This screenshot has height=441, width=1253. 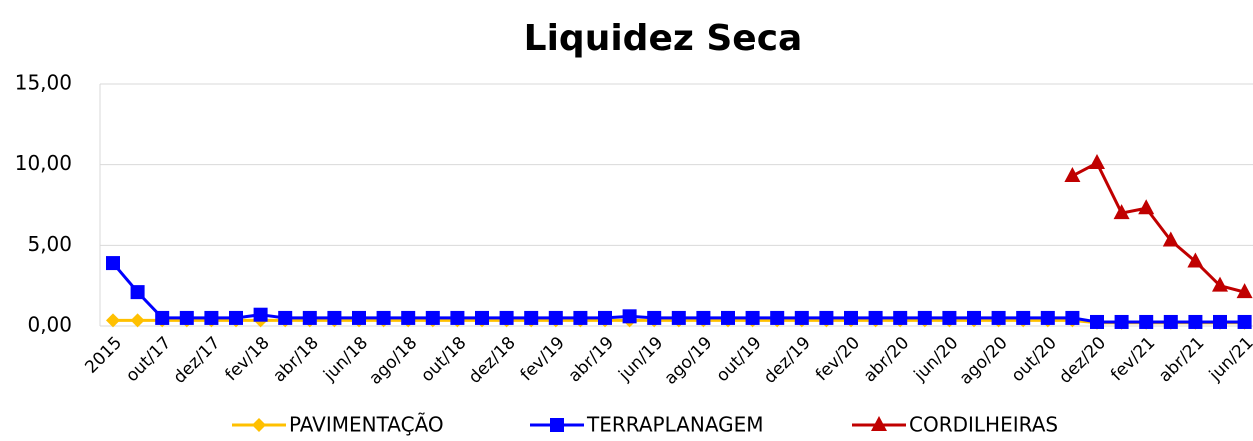 What do you see at coordinates (1229, 359) in the screenshot?
I see `x-tick-label: jun/21` at bounding box center [1229, 359].